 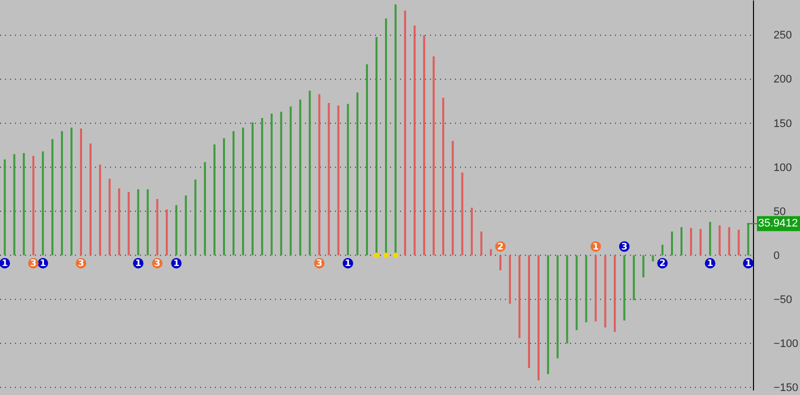 I want to click on y-tick-label: 50, so click(x=780, y=212).